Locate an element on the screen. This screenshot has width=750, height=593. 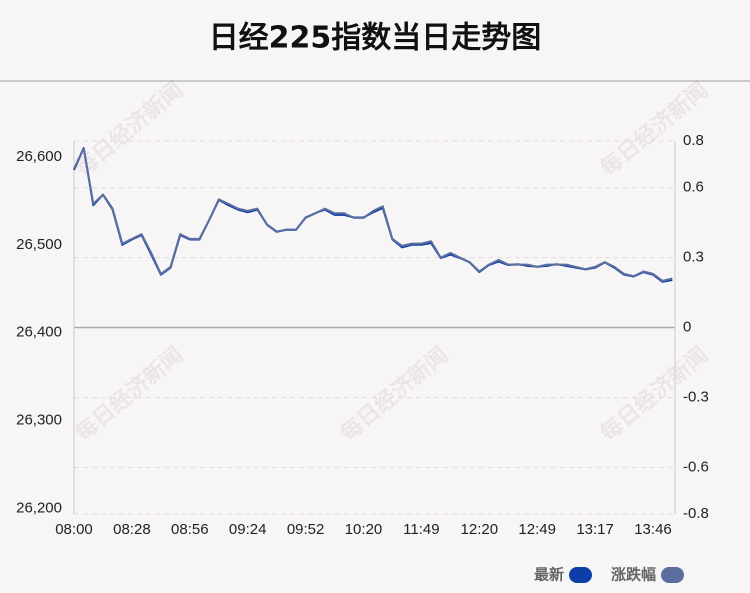
y-tick-label: 26,200 is located at coordinates (39, 508).